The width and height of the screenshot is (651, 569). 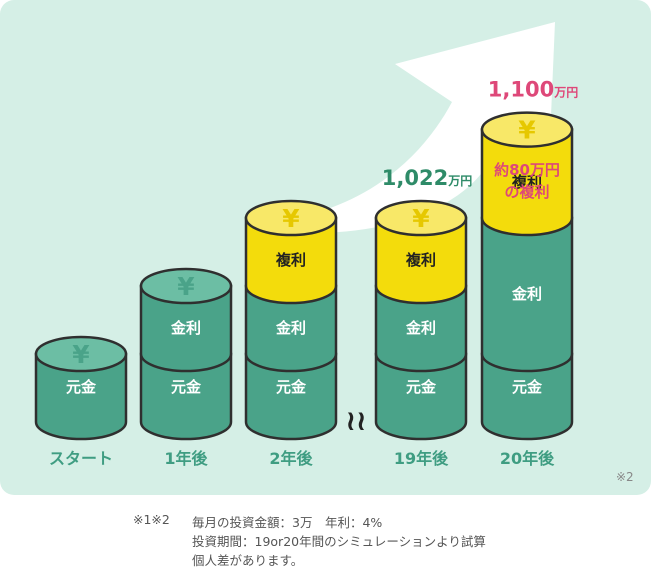 I want to click on bar-3: ¥ 元金 金利 複利, so click(x=291, y=320).